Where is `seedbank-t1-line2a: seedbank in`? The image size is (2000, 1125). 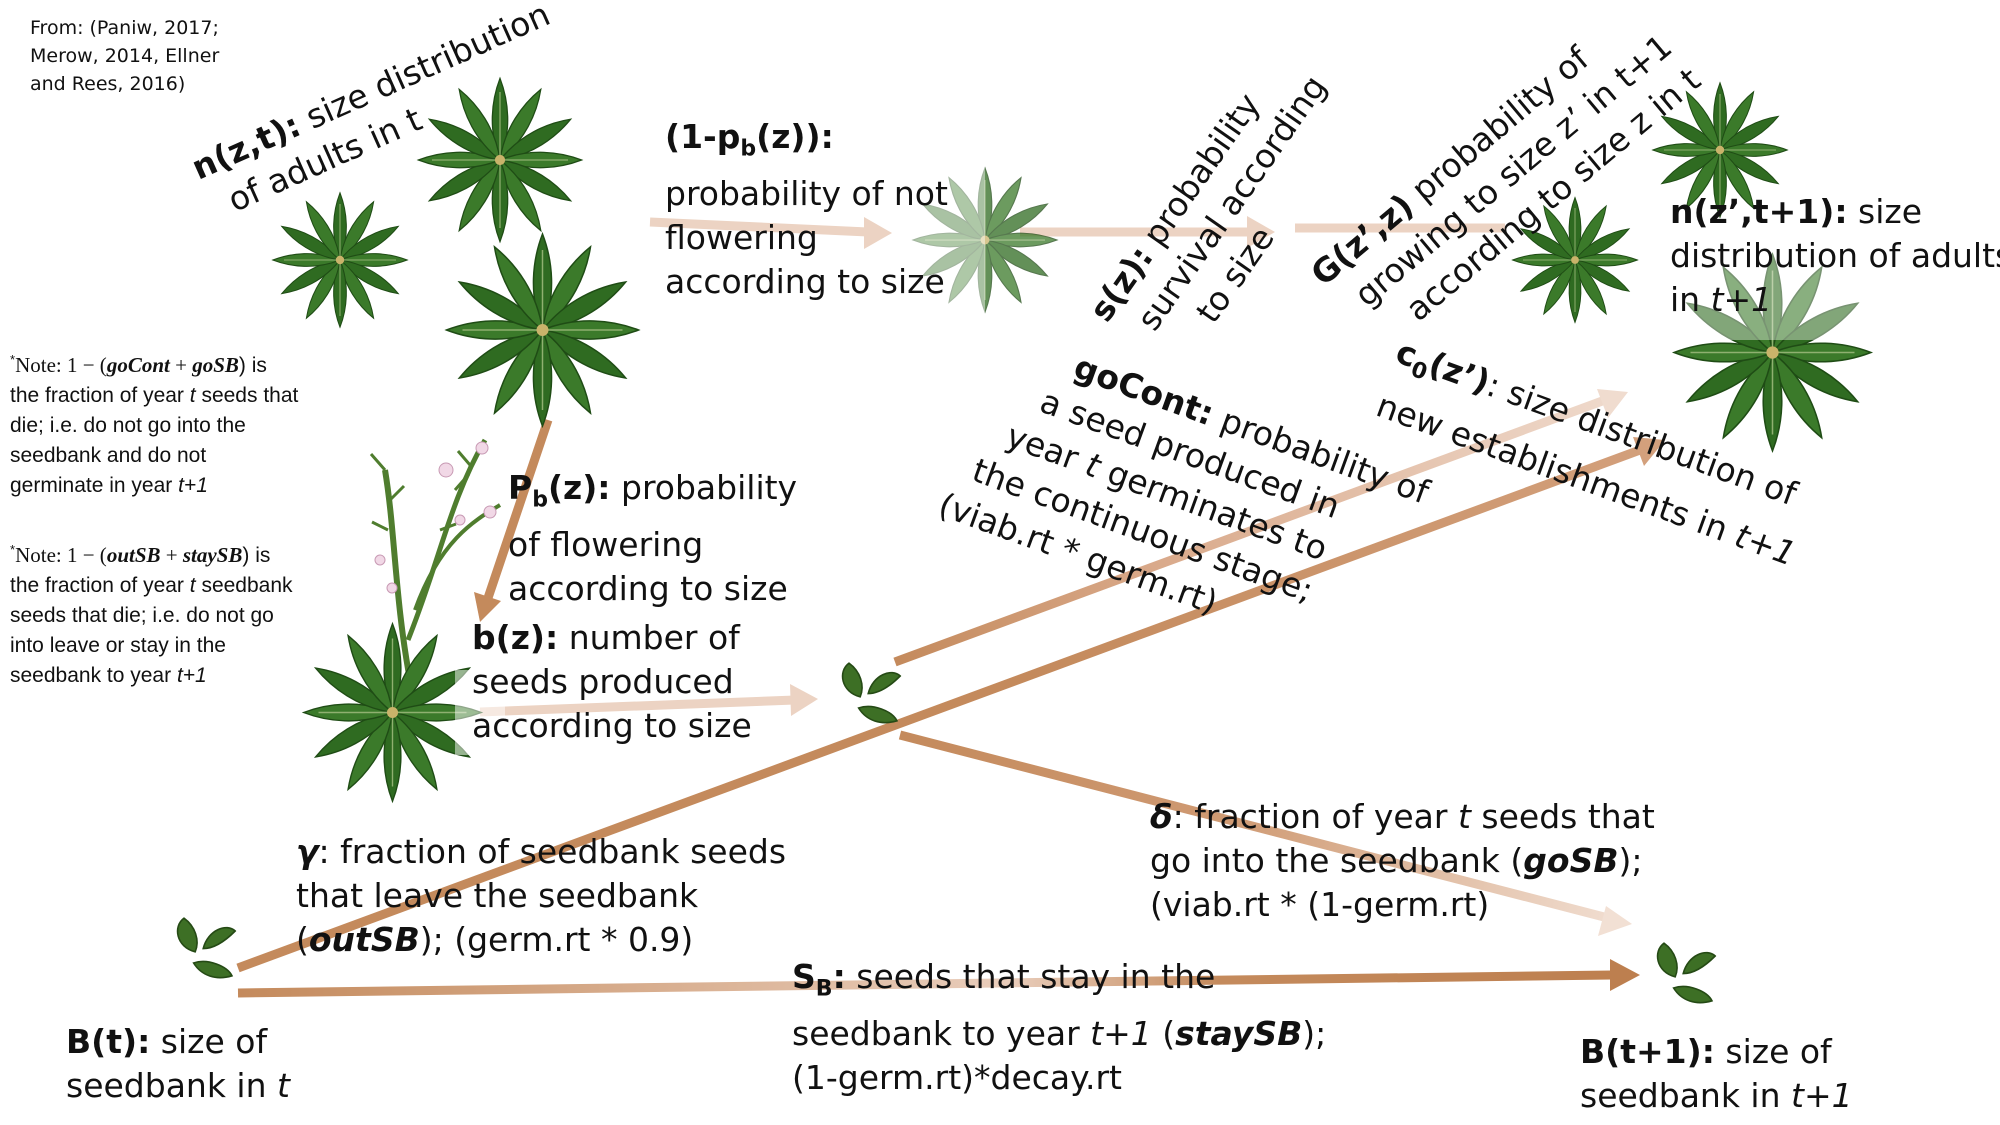 seedbank-t1-line2a: seedbank in is located at coordinates (1686, 1095).